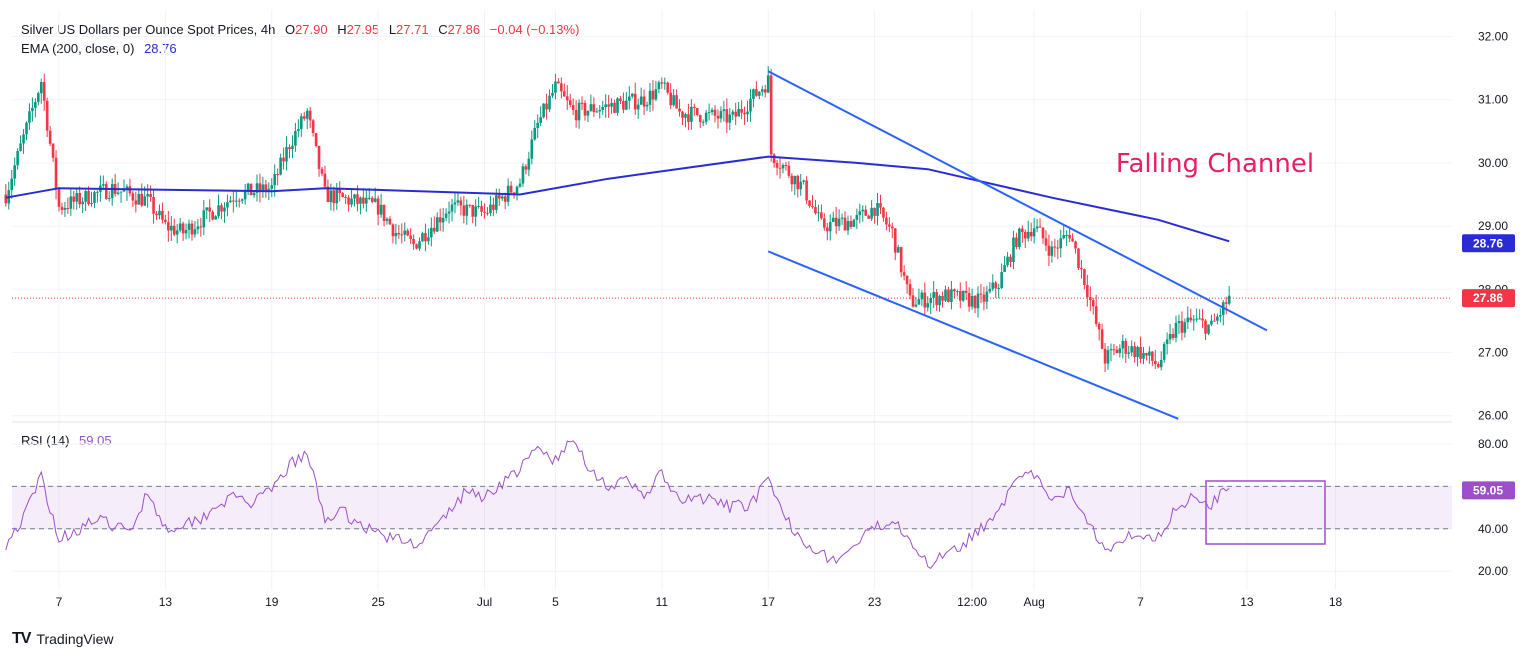 This screenshot has height=658, width=1536. What do you see at coordinates (1265, 512) in the screenshot?
I see `rsi-highlight-box` at bounding box center [1265, 512].